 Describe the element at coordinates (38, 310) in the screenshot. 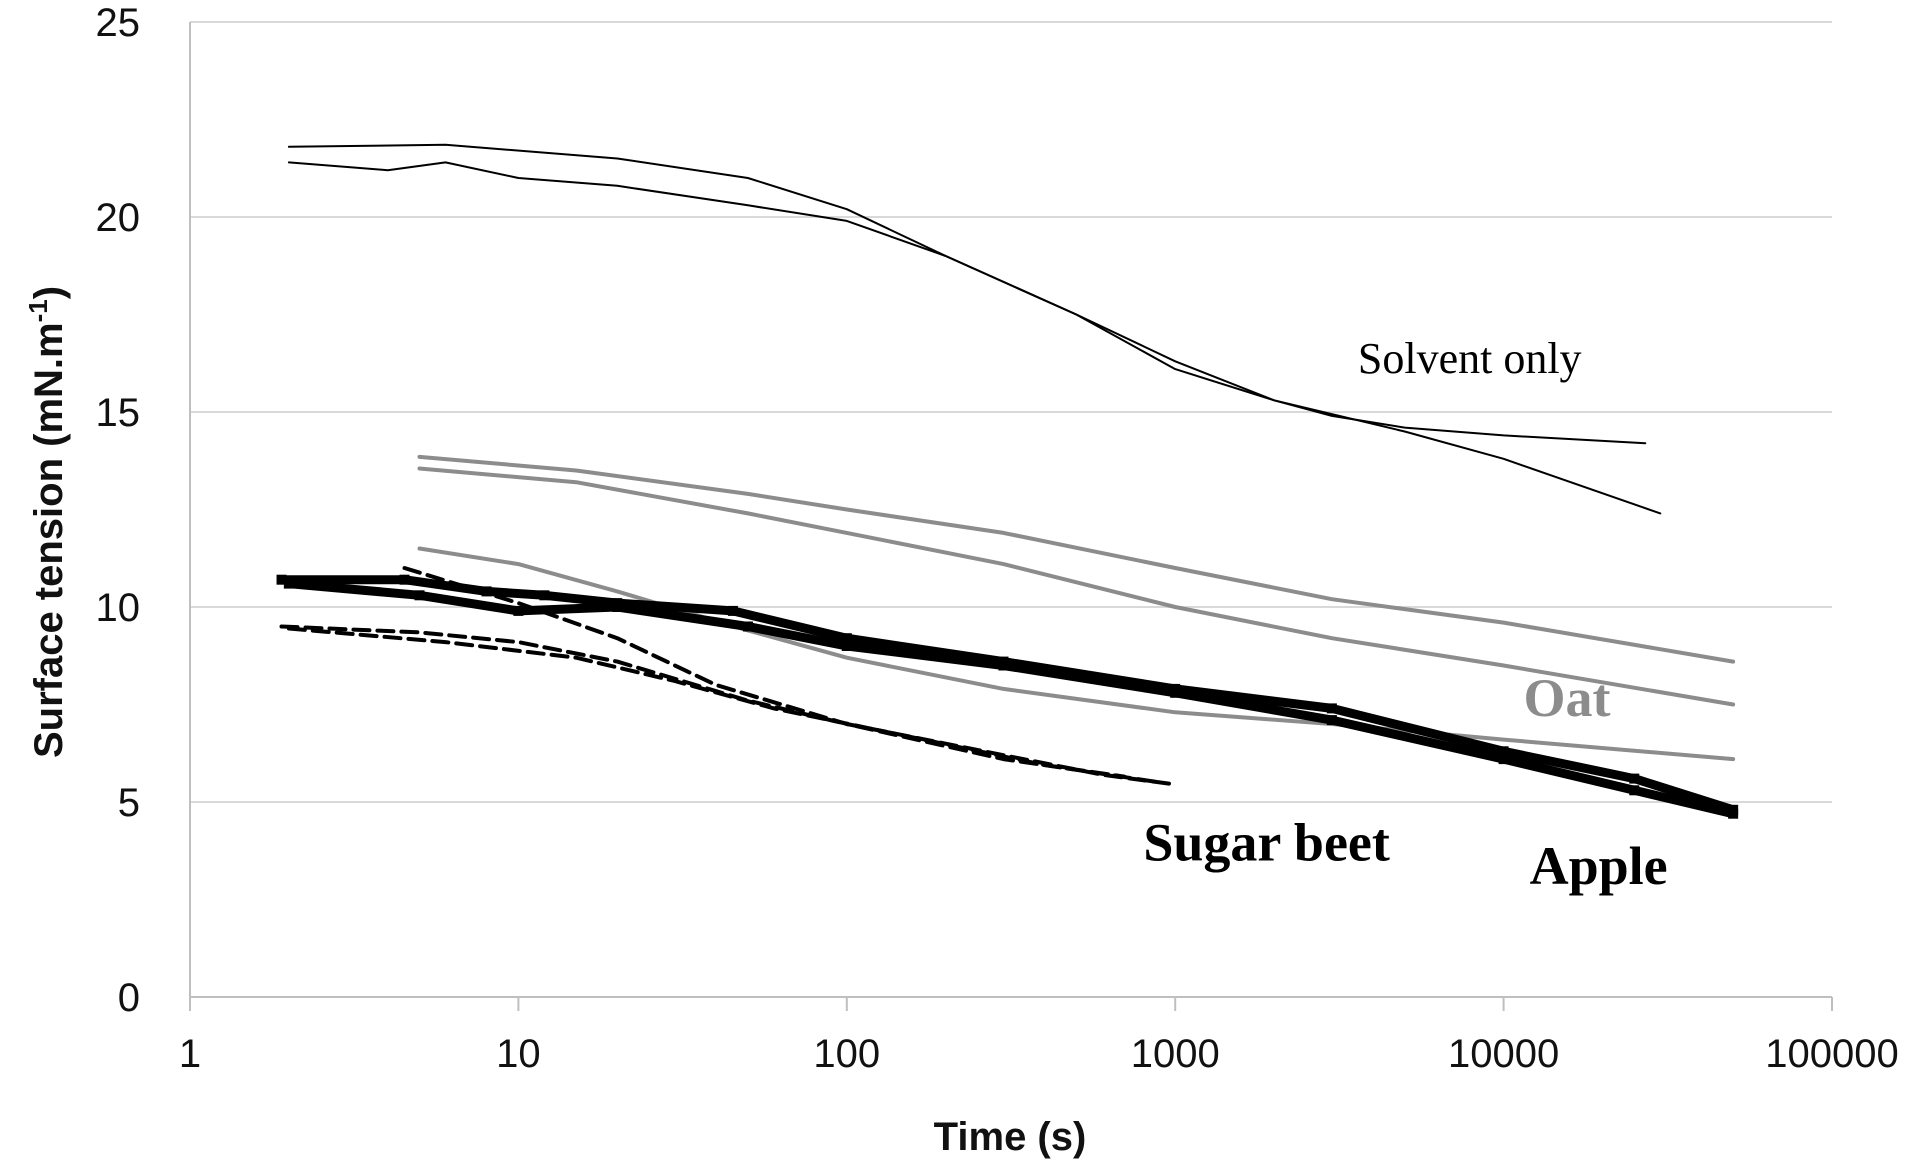

I see `y-axis-title-sup: -1` at that location.